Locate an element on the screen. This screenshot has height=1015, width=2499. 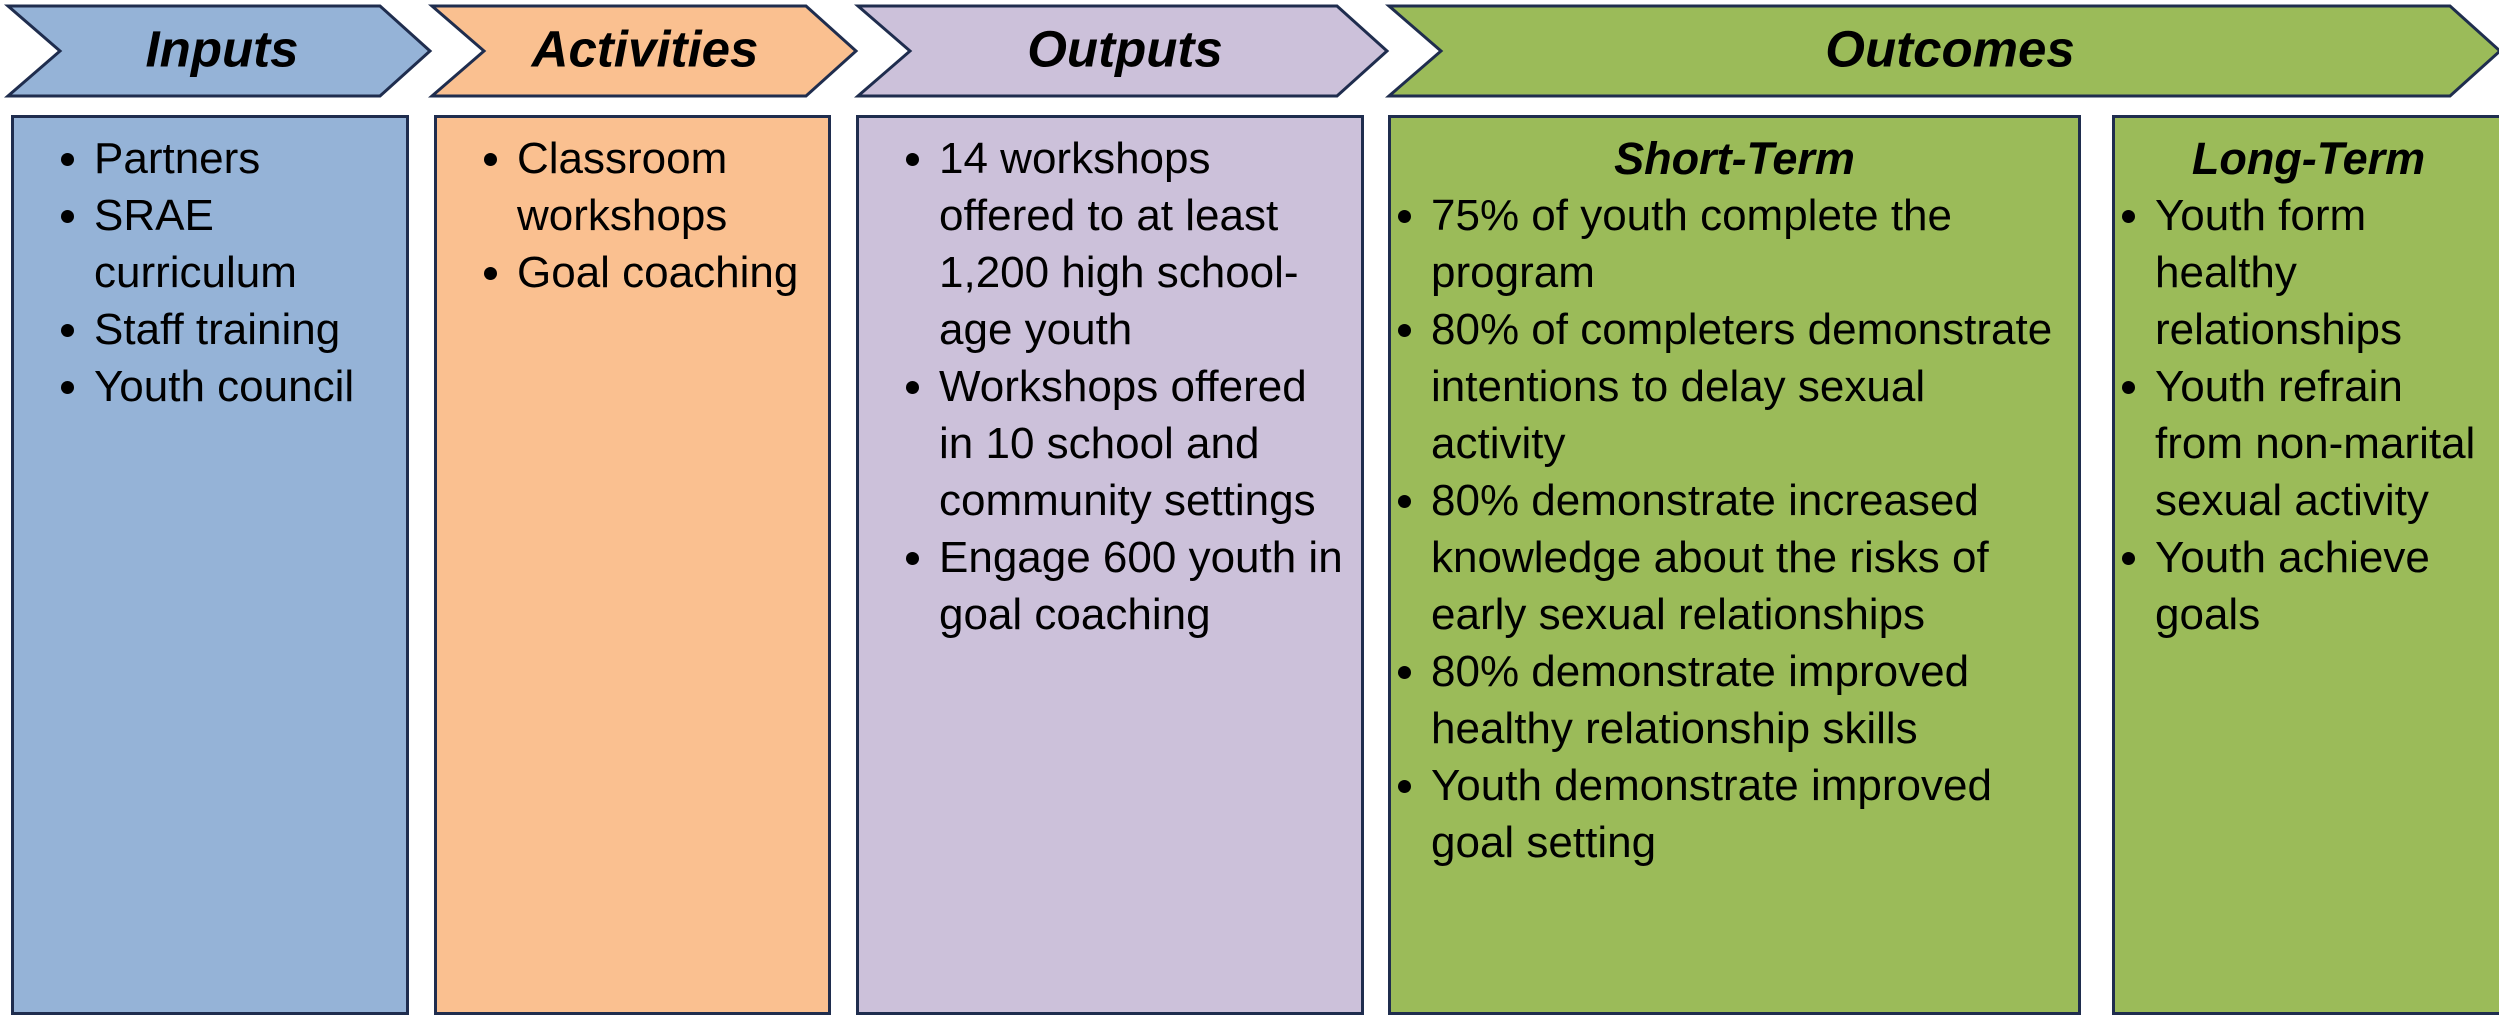
activities-box: Classroom workshopsGoal coaching is located at coordinates (632, 565).